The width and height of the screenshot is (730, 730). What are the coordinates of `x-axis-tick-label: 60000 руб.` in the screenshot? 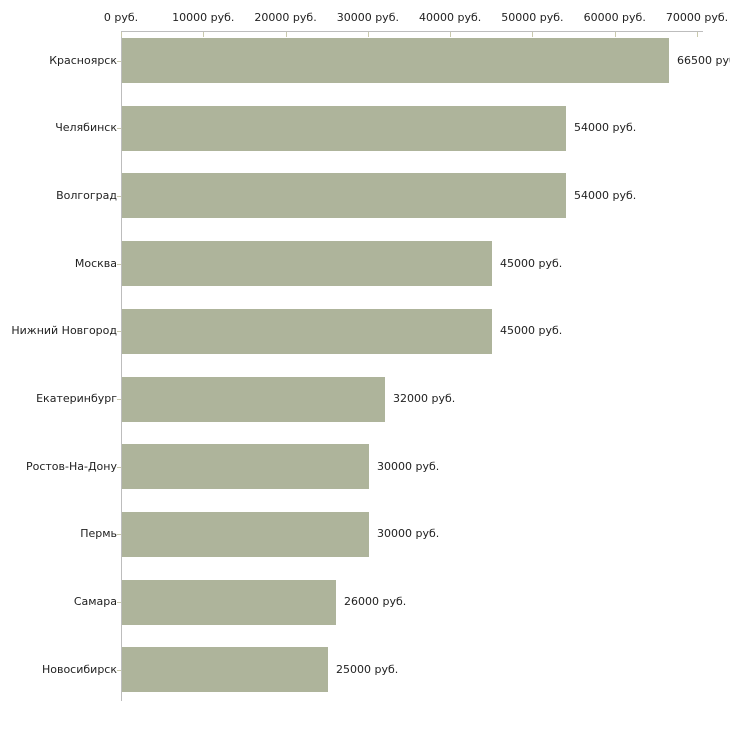 It's located at (614, 17).